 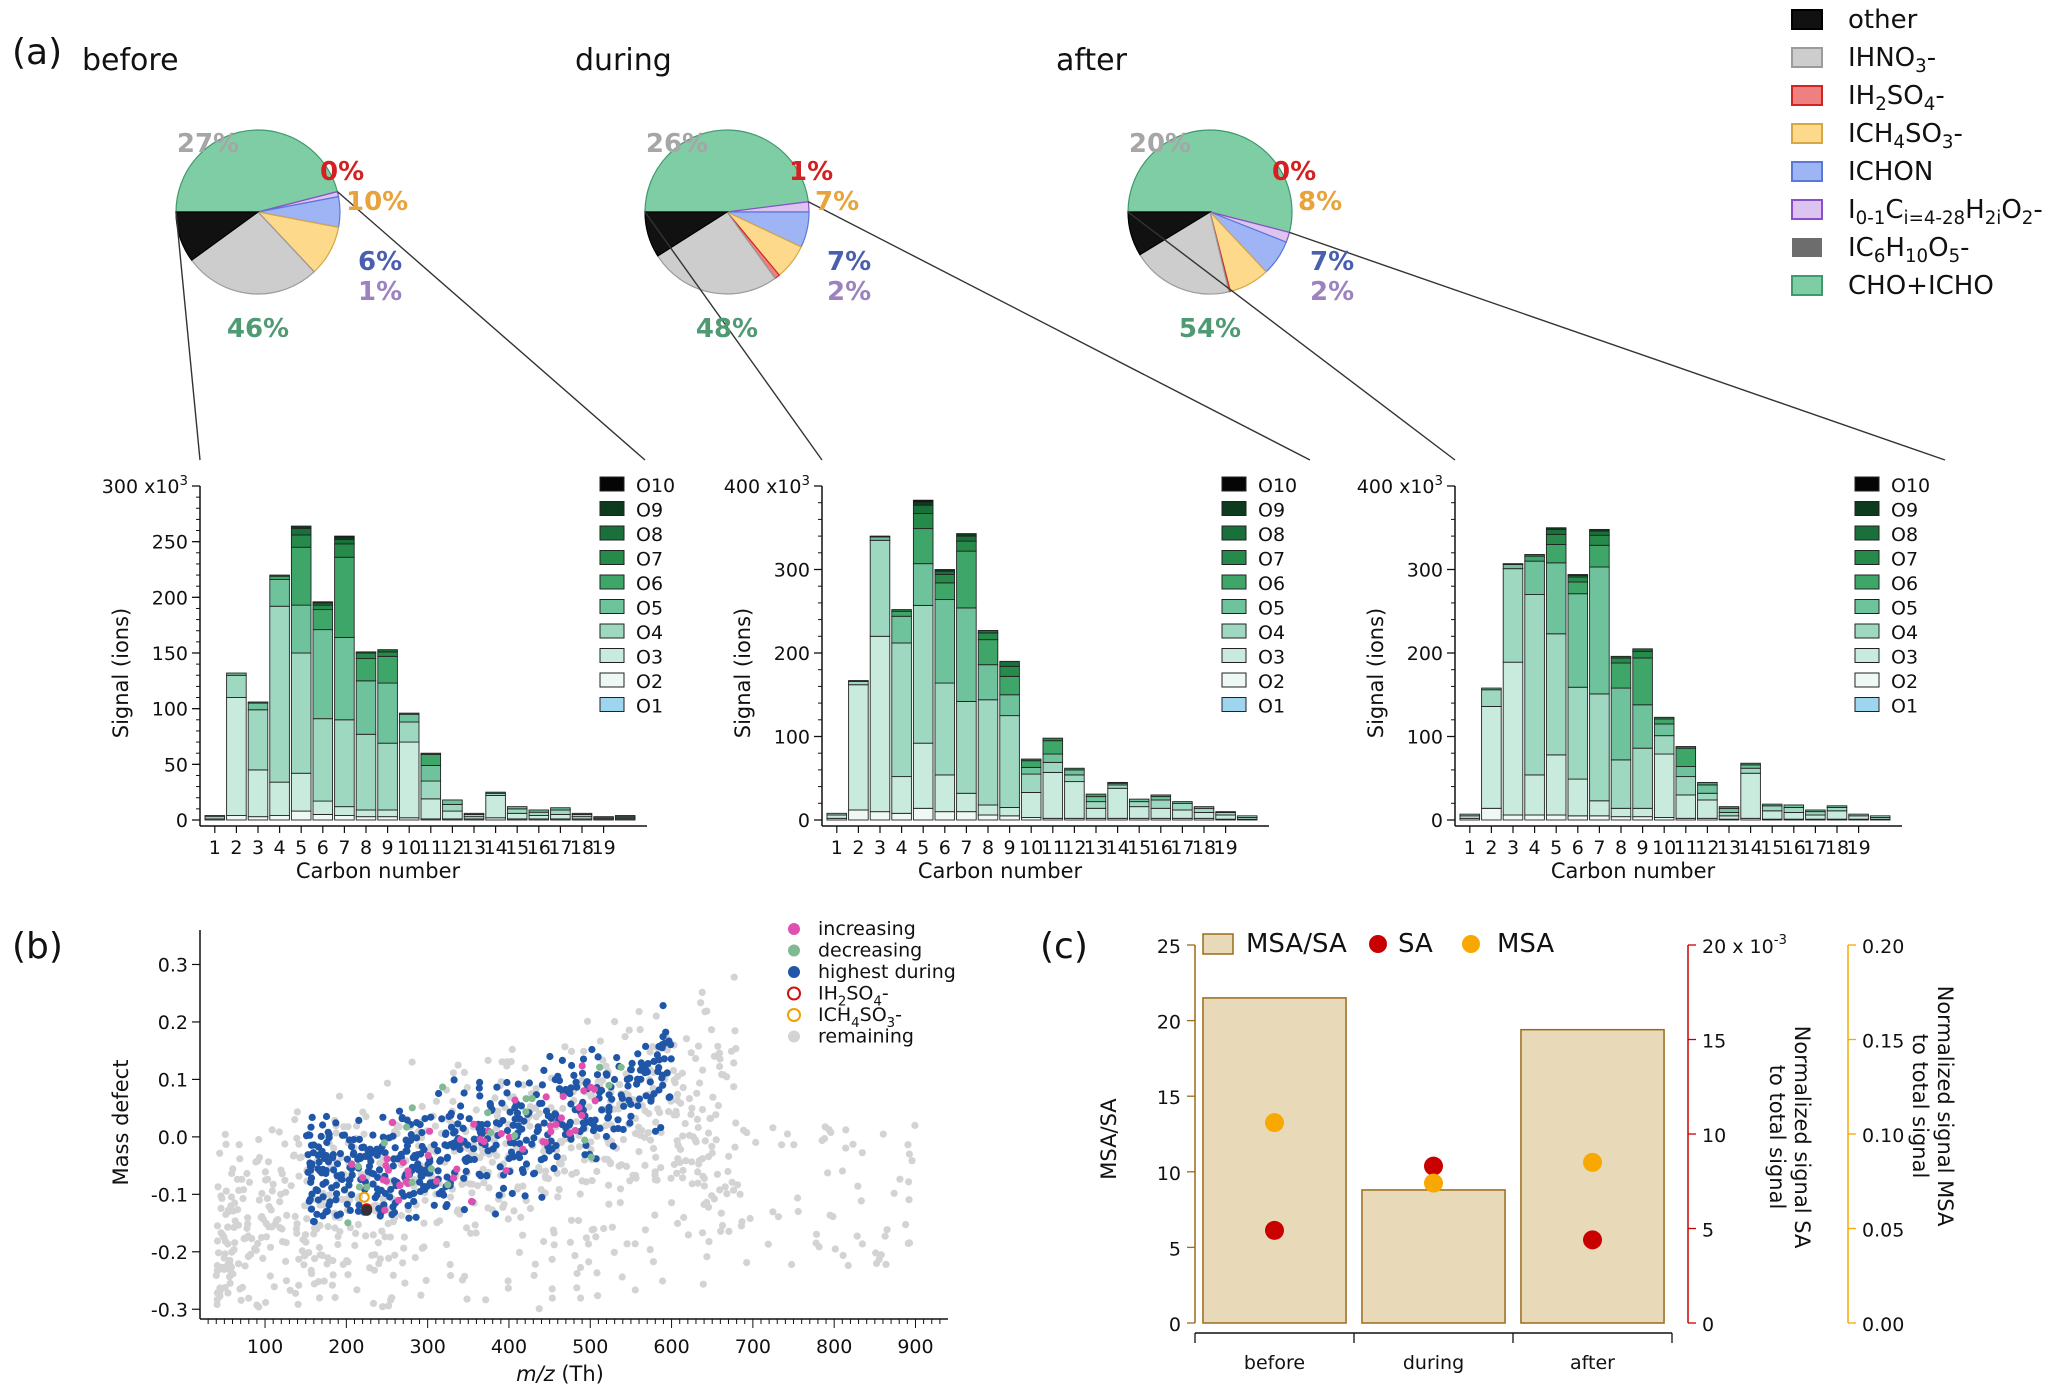 I want to click on bar-segment-c11-O5, so click(x=1053, y=758).